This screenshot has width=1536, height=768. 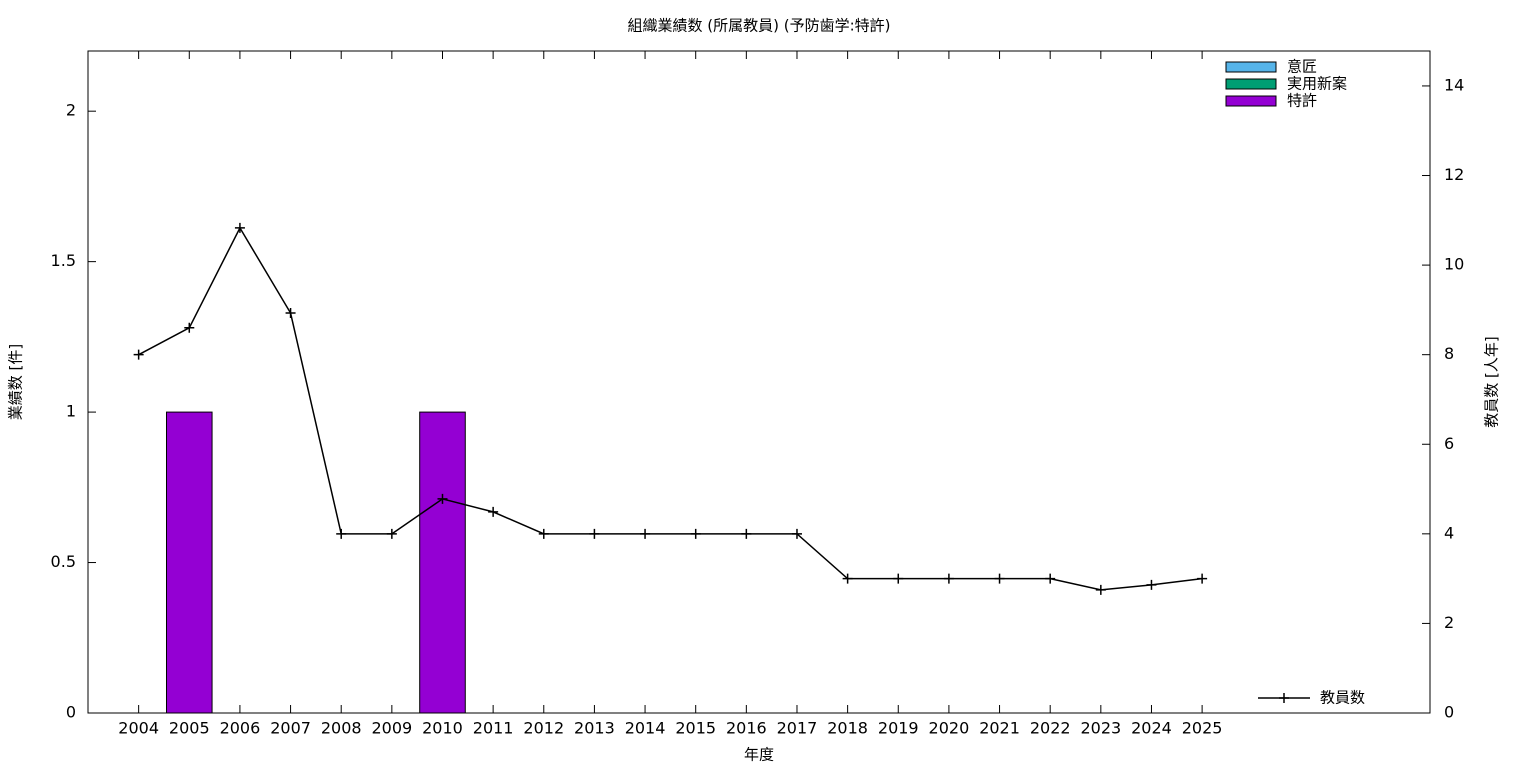 What do you see at coordinates (759, 755) in the screenshot?
I see `x-axis-label: 年度` at bounding box center [759, 755].